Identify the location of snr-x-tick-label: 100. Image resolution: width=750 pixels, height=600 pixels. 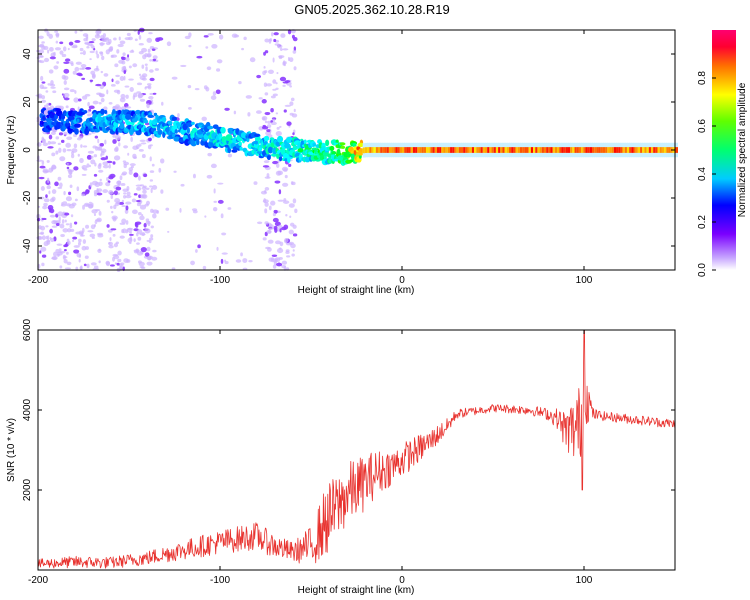
(584, 580).